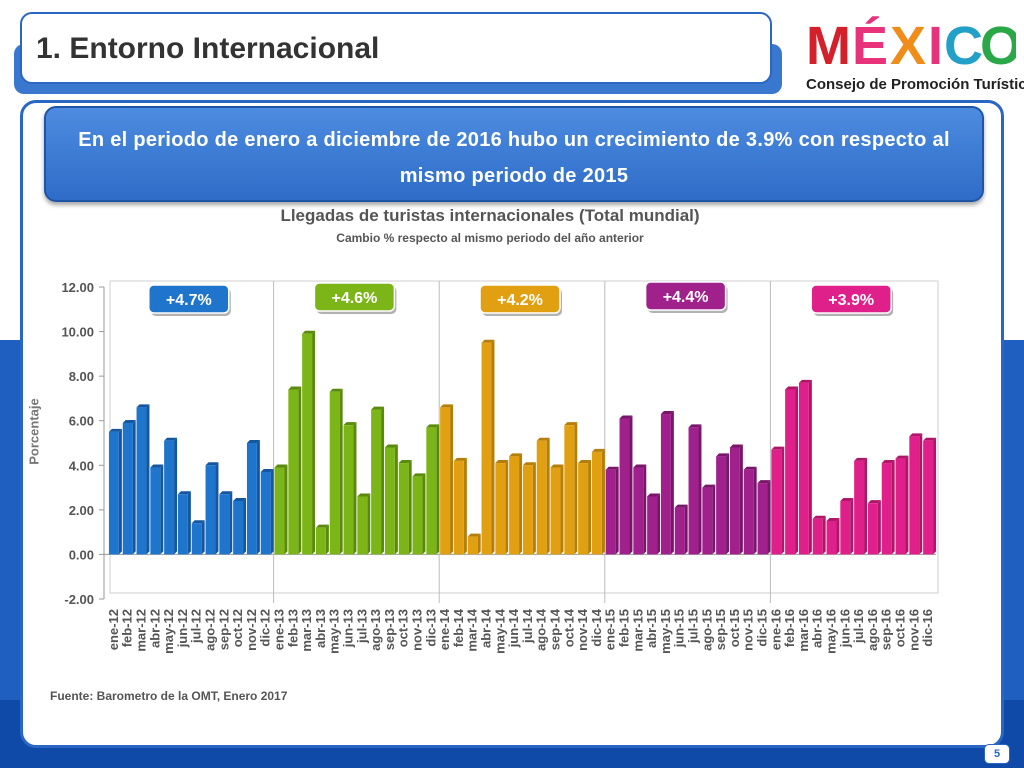 This screenshot has height=768, width=1024. What do you see at coordinates (624, 628) in the screenshot?
I see `x-tick-label: feb-15` at bounding box center [624, 628].